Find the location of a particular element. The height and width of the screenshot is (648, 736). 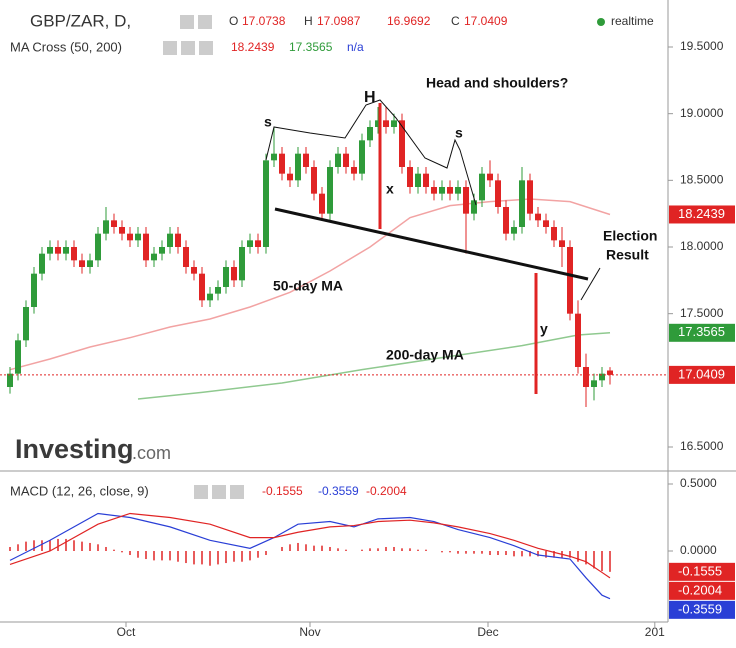

pattern-line is located at coordinates (371, 152).